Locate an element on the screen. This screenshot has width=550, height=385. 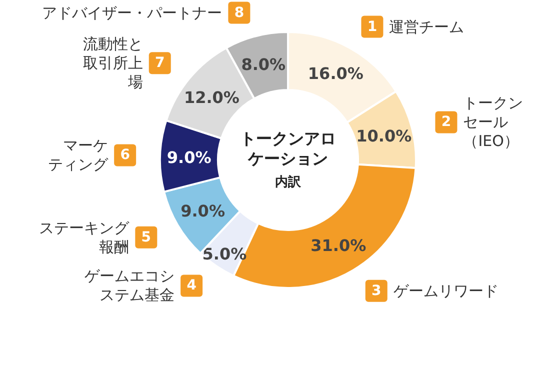
slice-label: マーケティング is located at coordinates (79, 155).